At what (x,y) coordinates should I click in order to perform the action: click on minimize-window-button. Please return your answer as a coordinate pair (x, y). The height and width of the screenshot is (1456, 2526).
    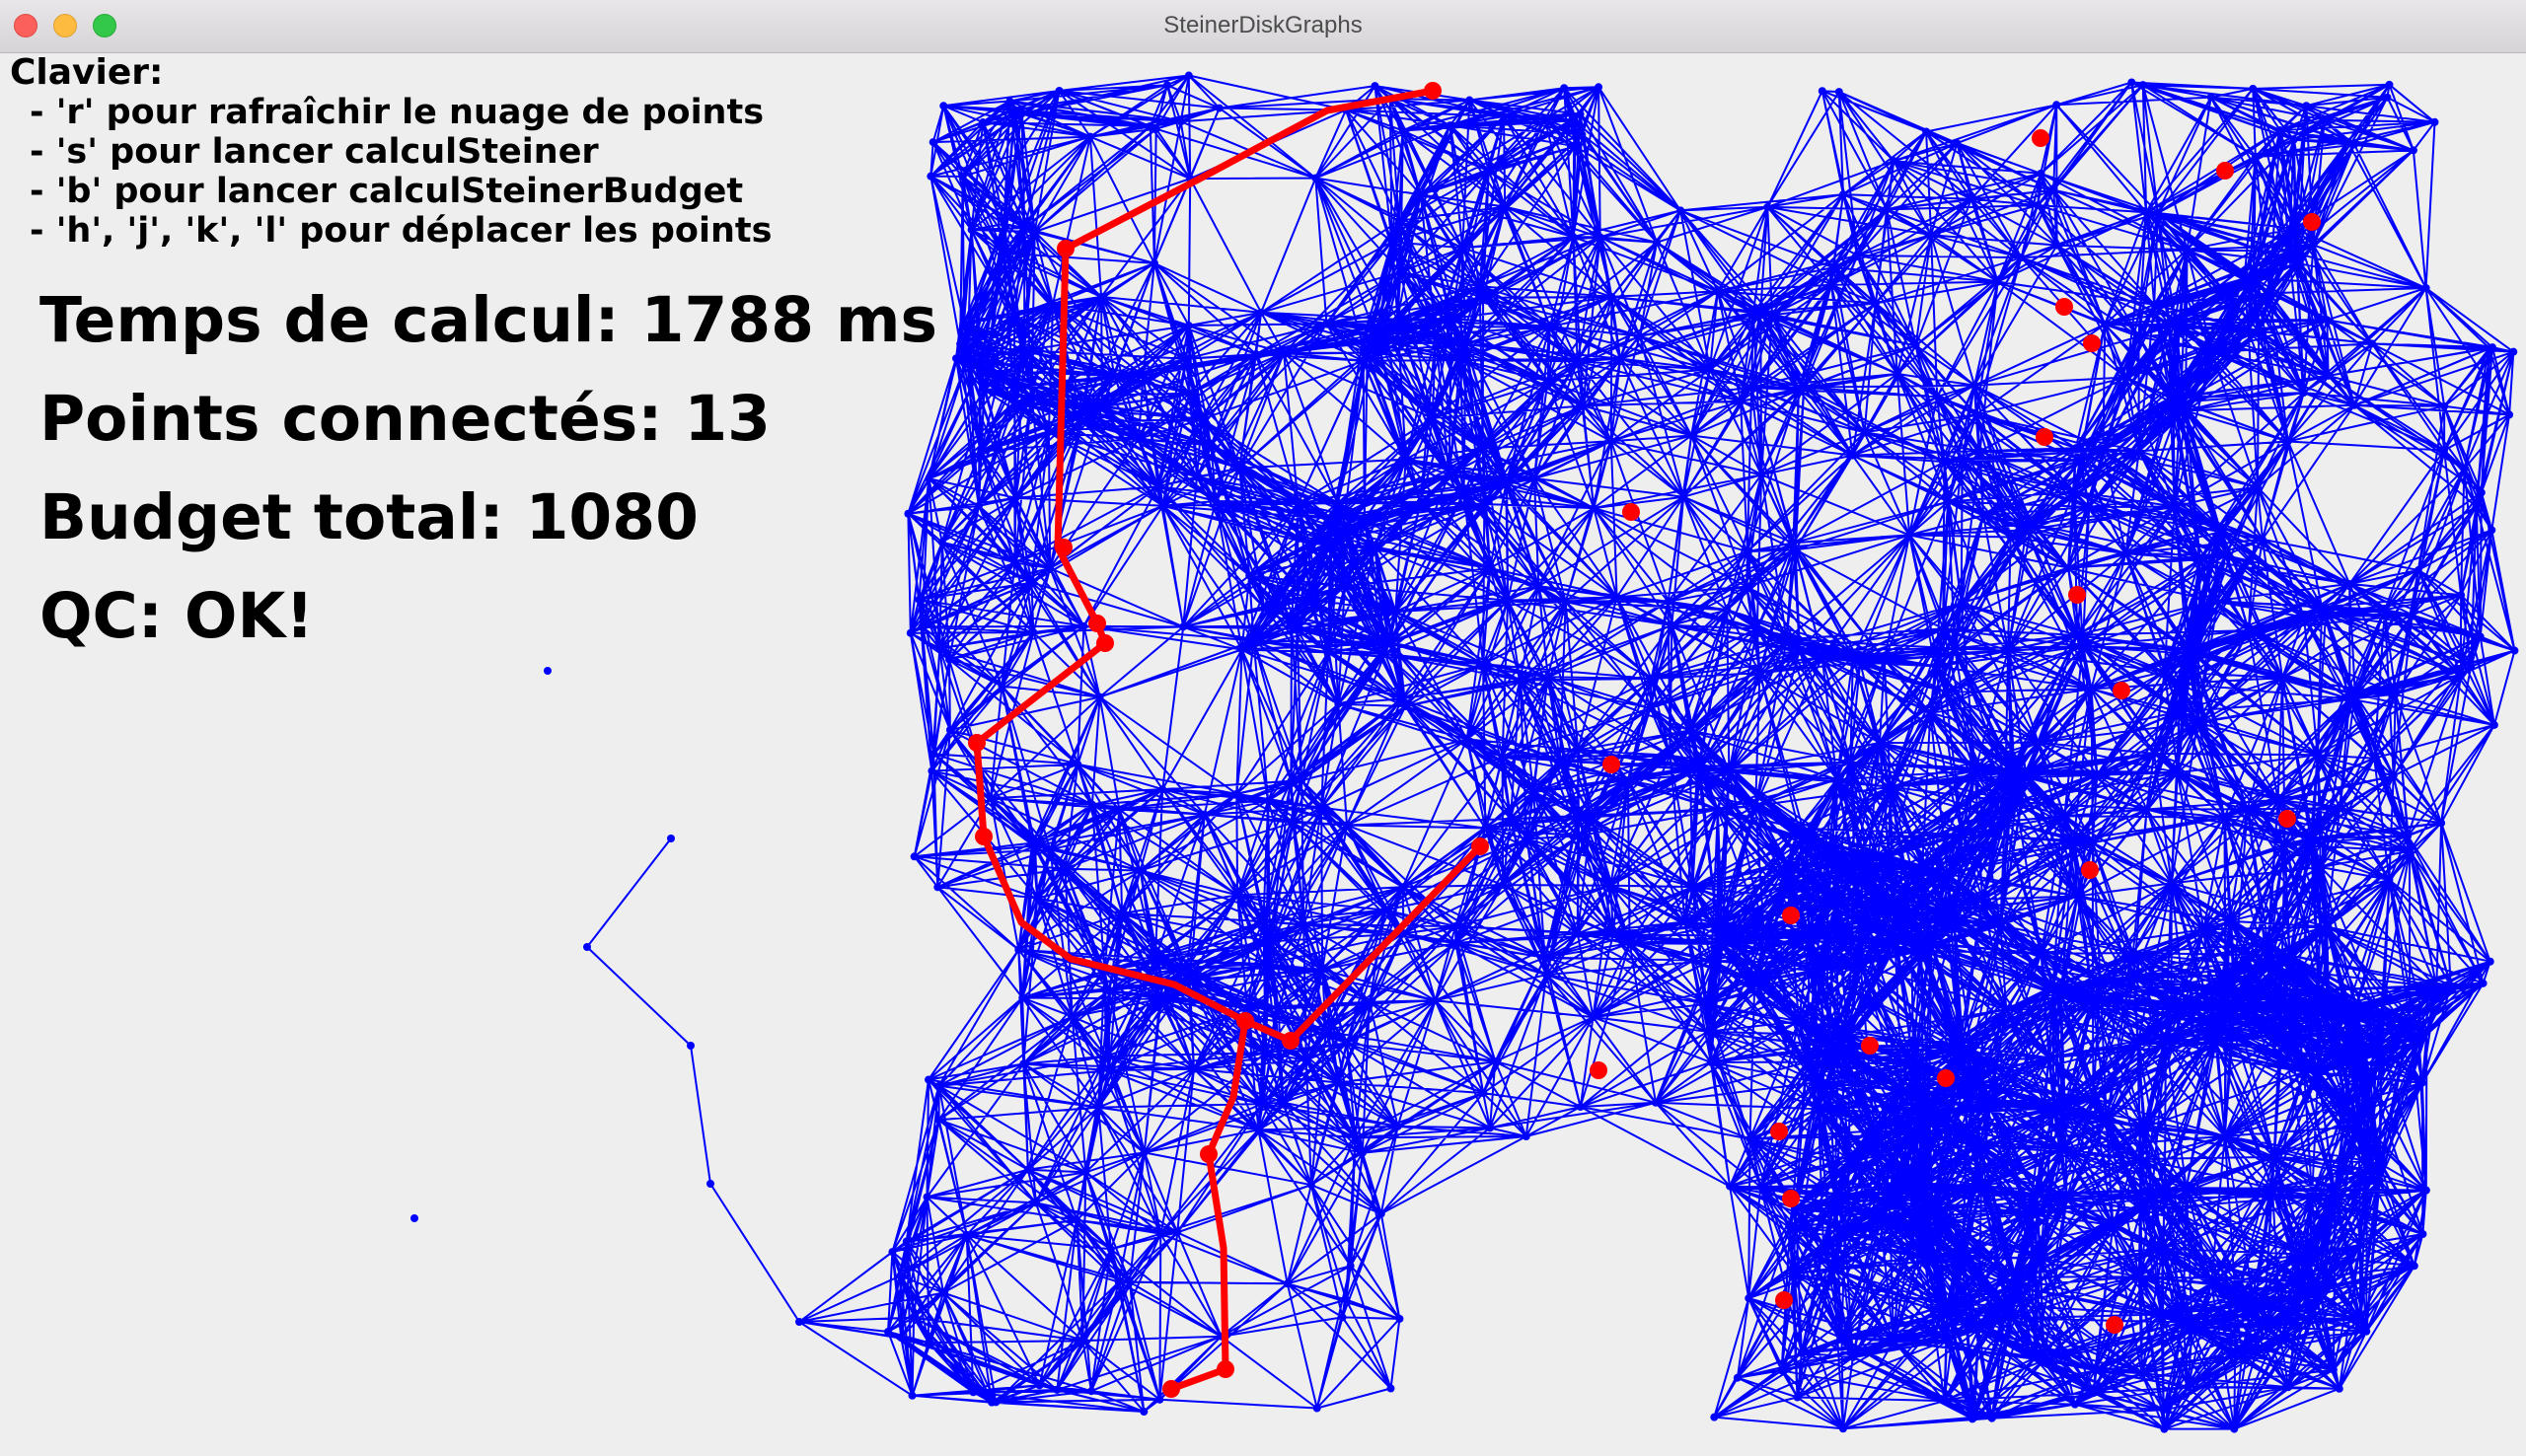
    Looking at the image, I should click on (65, 25).